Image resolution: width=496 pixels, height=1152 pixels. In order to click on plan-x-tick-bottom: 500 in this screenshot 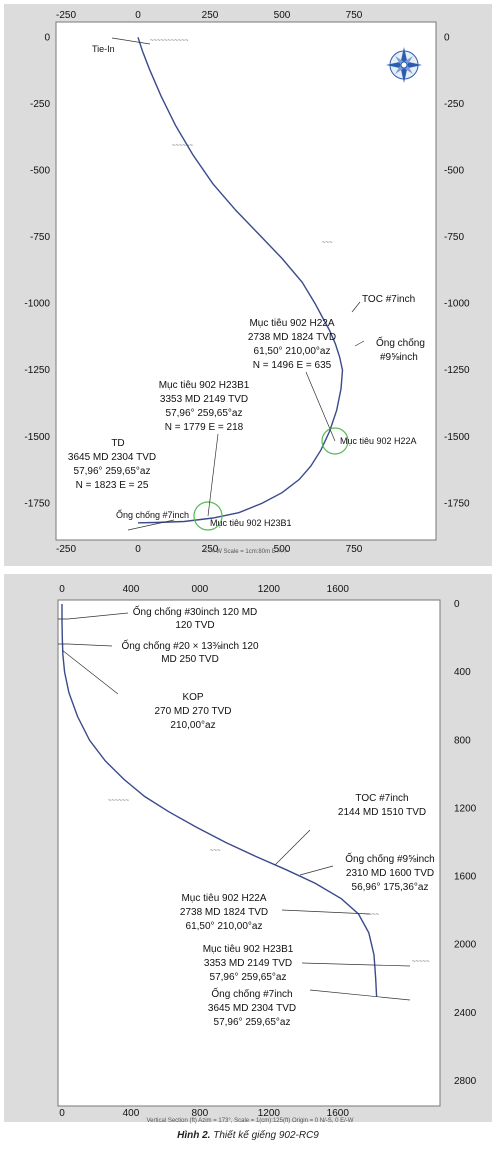, I will do `click(282, 549)`.